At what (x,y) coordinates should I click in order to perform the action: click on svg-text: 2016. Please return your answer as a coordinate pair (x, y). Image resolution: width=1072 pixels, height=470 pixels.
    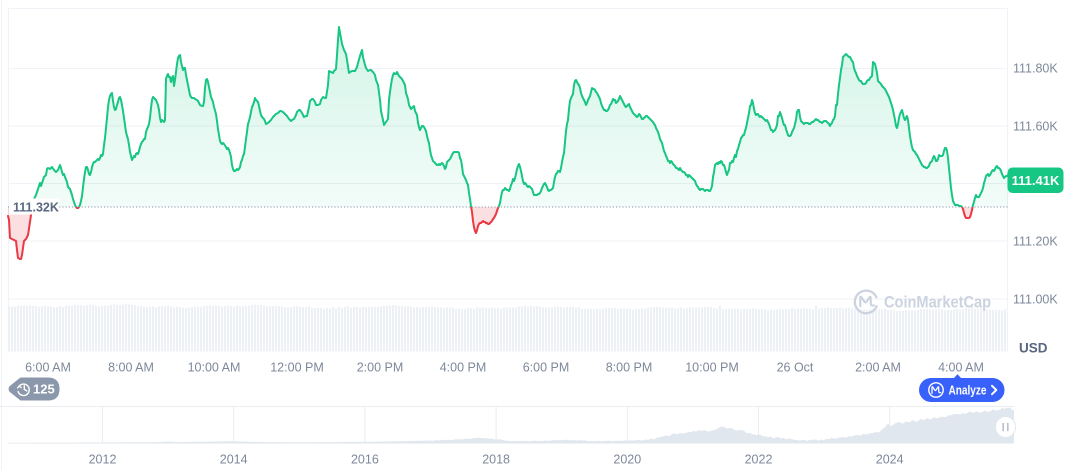
    Looking at the image, I should click on (365, 460).